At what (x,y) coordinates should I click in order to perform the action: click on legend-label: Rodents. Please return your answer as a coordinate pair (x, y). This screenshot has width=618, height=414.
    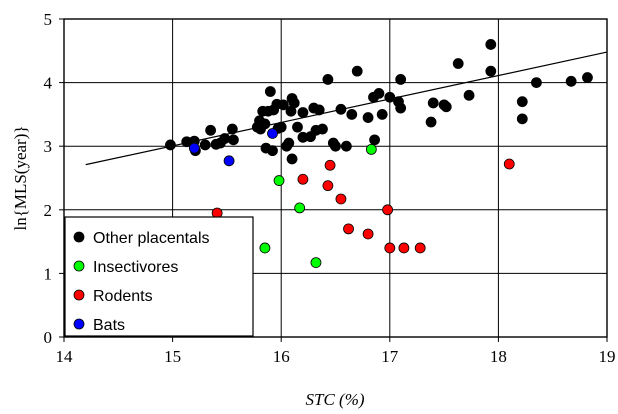
    Looking at the image, I should click on (123, 296).